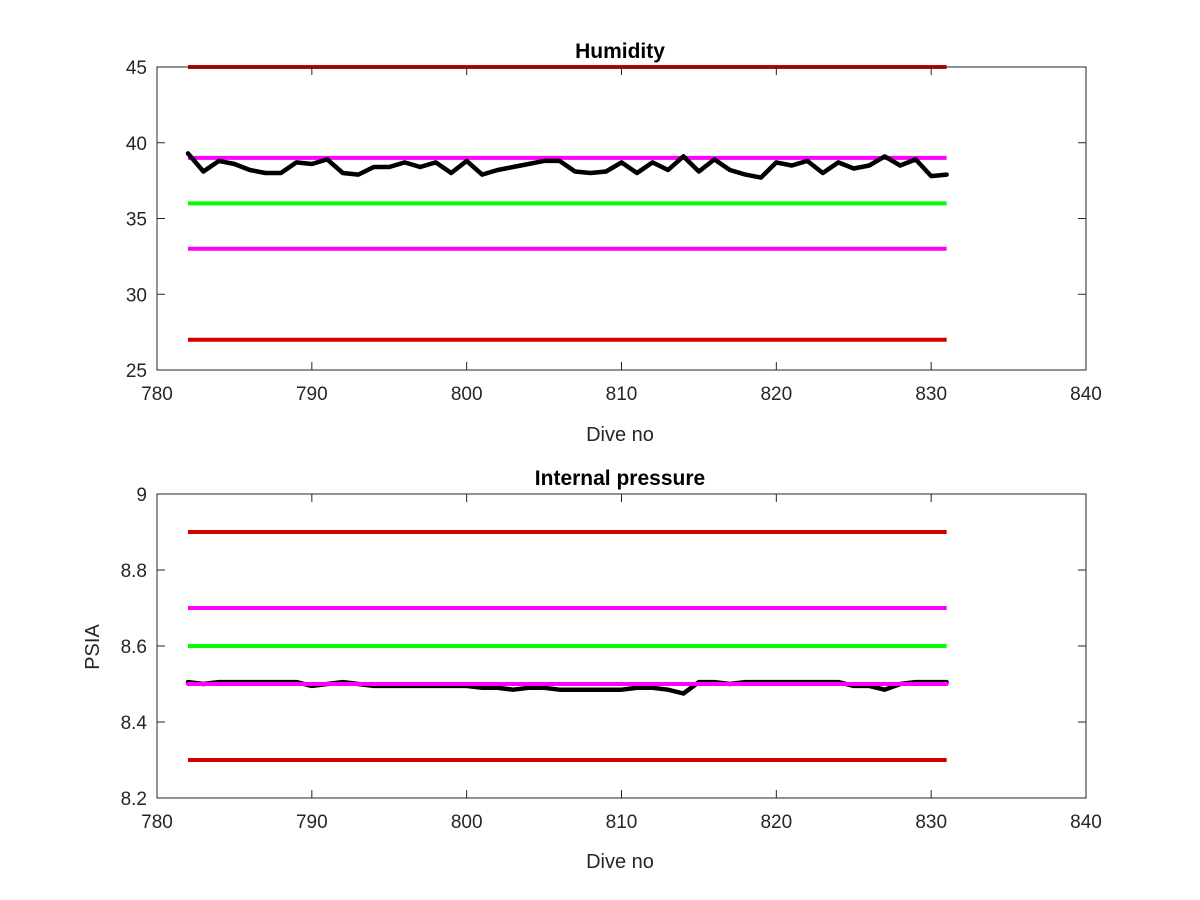  Describe the element at coordinates (1086, 394) in the screenshot. I see `humidity-x-tick-label: 840` at that location.